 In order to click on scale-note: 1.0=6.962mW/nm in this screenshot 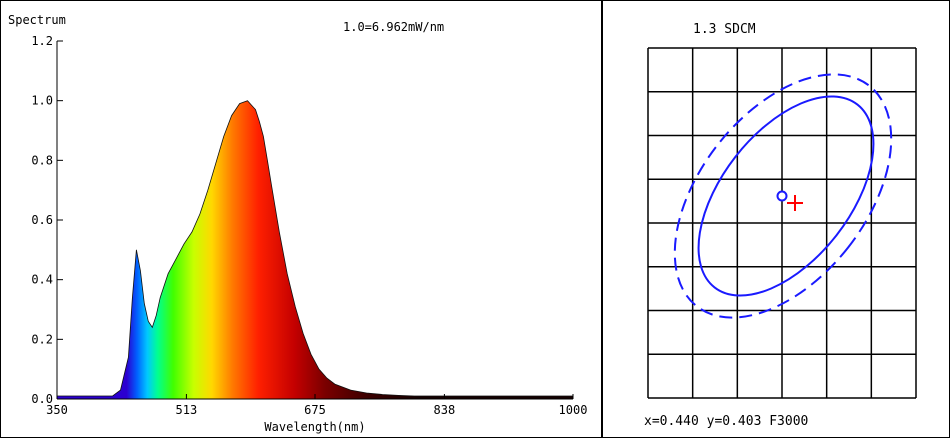, I will do `click(393, 27)`.